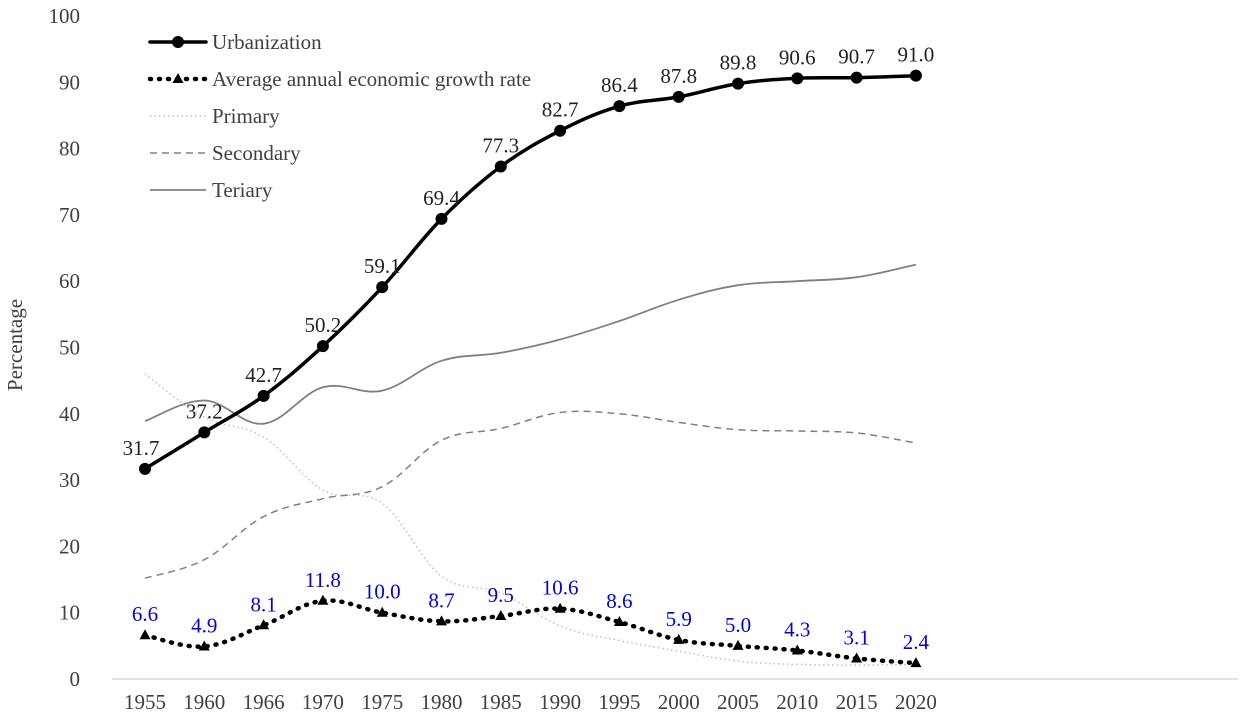  I want to click on series-line-tertiary, so click(530, 344).